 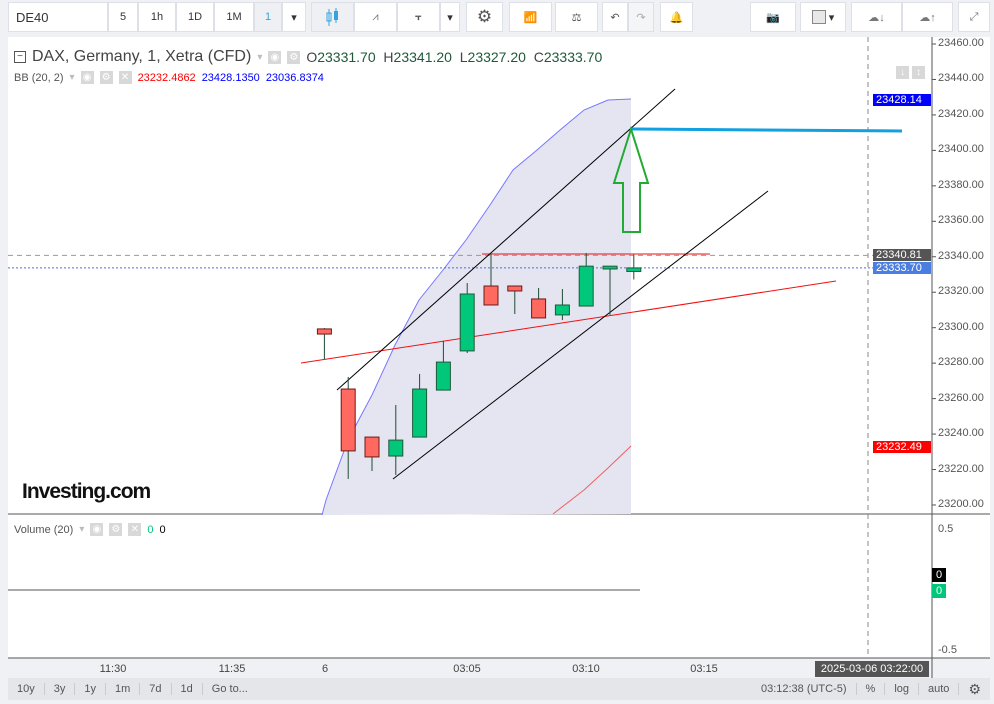 I want to click on trendline-drawing, so click(x=568, y=322).